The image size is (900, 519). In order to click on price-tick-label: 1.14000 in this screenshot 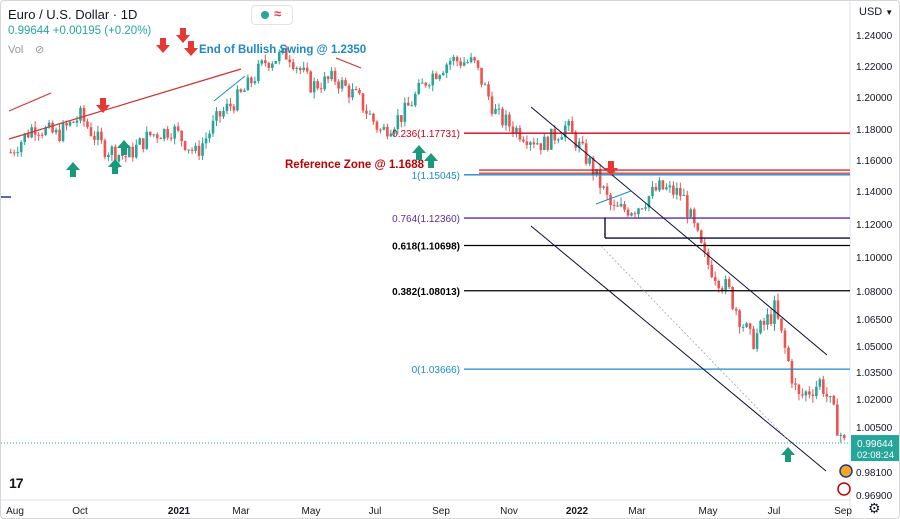, I will do `click(874, 192)`.